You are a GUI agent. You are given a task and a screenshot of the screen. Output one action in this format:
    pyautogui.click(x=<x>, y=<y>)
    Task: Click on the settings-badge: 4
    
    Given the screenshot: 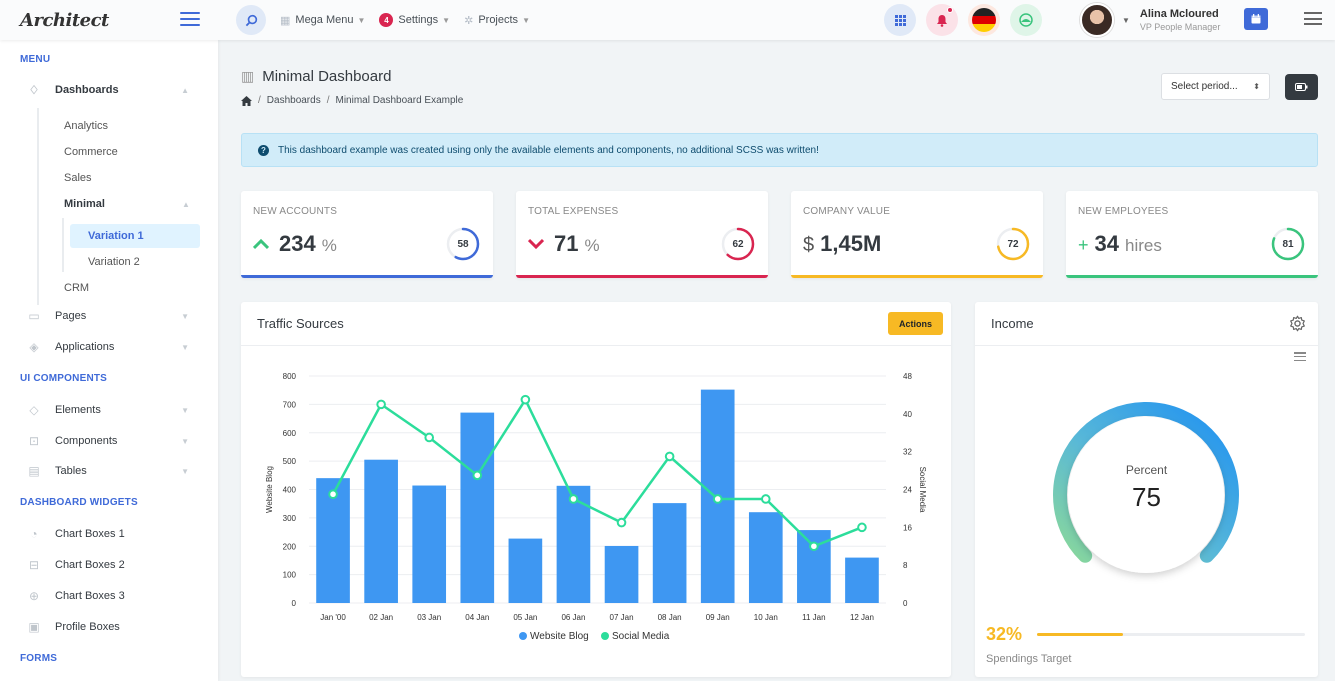 What is the action you would take?
    pyautogui.click(x=386, y=20)
    